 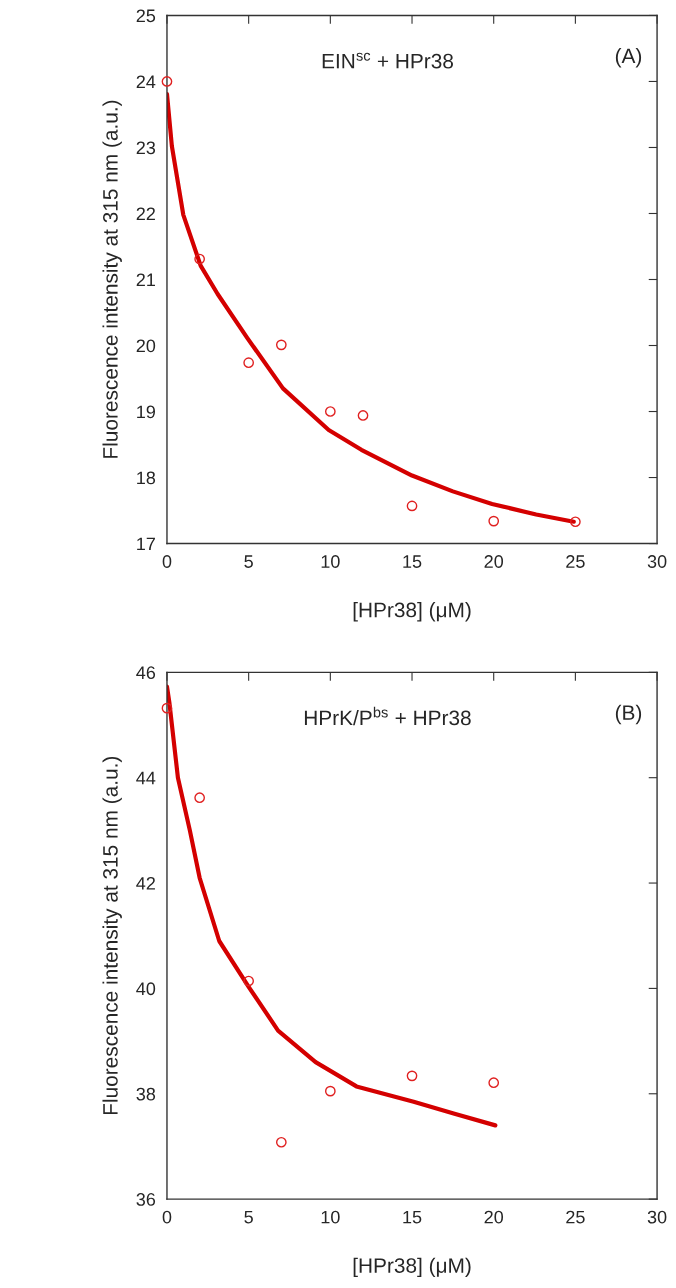 What do you see at coordinates (145, 214) in the screenshot?
I see `y-tick-label: 22` at bounding box center [145, 214].